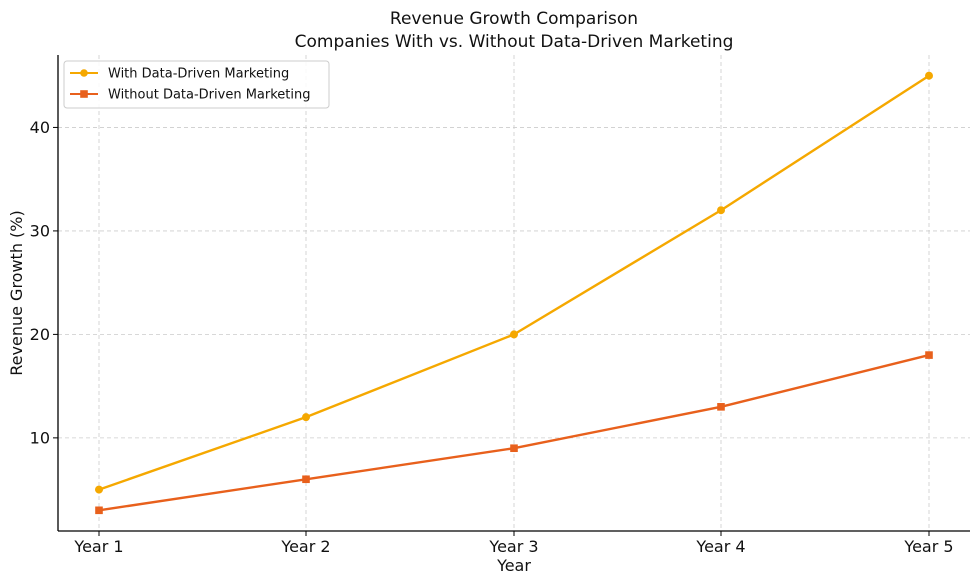 The height and width of the screenshot is (584, 980). I want to click on legend-marker-with, so click(84, 73).